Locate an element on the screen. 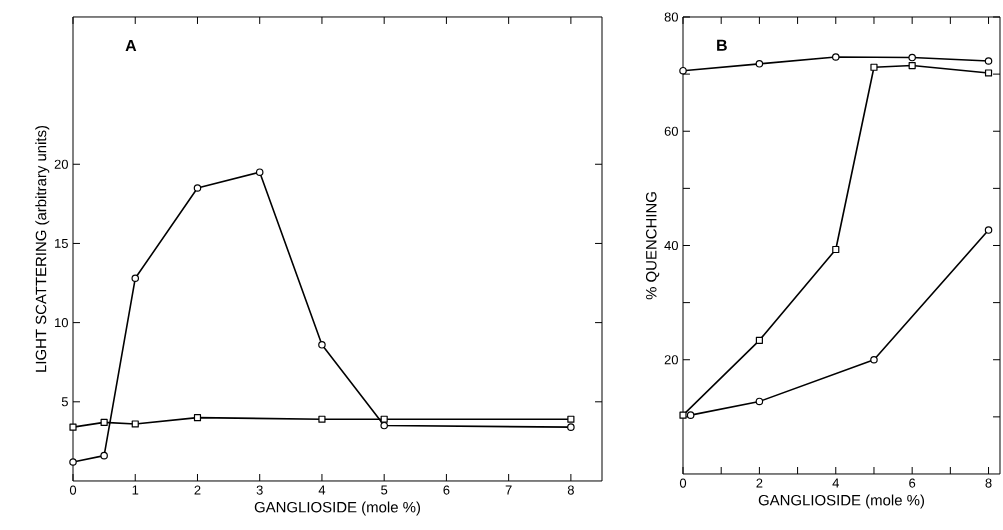  x-tick-label: 7 is located at coordinates (508, 490).